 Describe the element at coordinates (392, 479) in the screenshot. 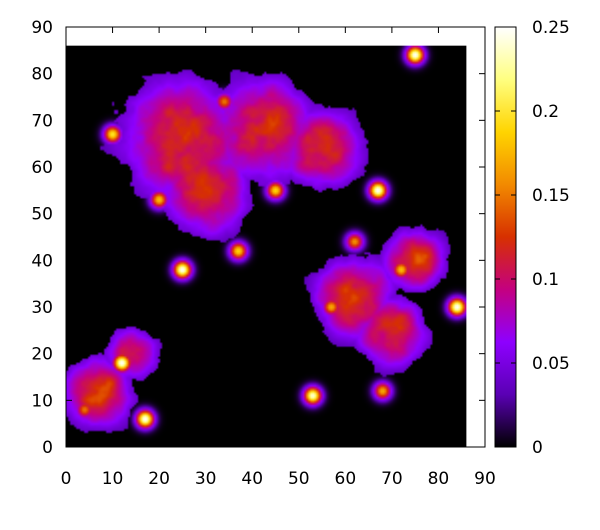

I see `x-tick-label: 70` at that location.